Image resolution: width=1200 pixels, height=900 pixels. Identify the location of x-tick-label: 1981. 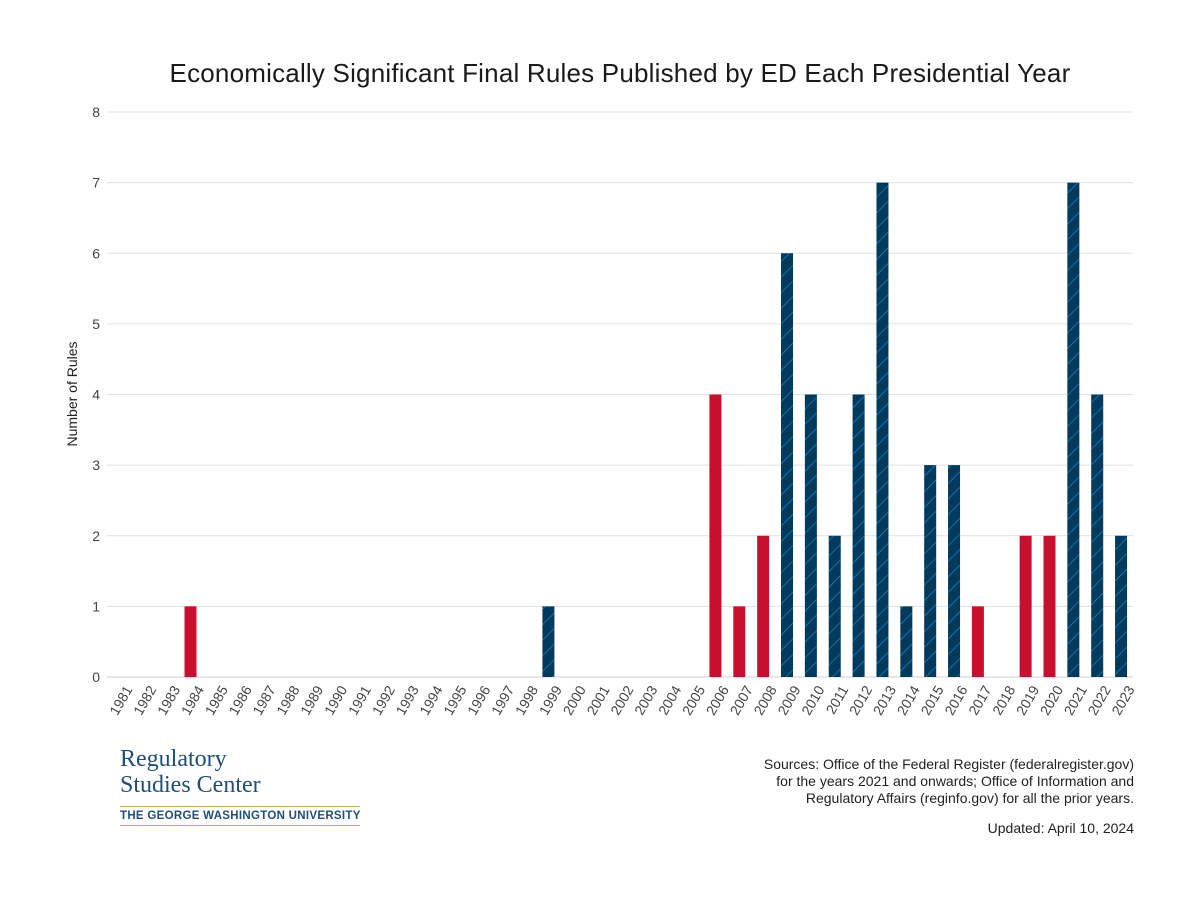
(121, 700).